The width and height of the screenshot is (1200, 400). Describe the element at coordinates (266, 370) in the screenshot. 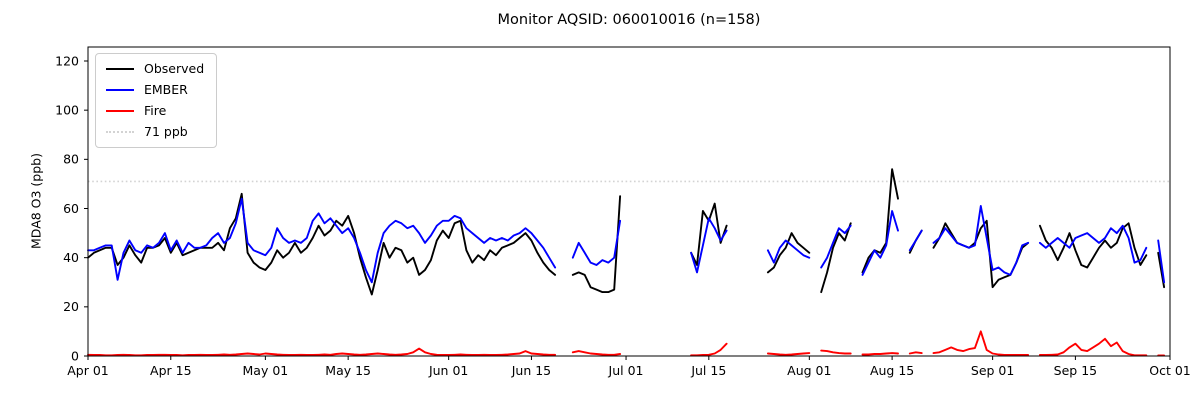

I see `x-tick-label: May 01` at that location.